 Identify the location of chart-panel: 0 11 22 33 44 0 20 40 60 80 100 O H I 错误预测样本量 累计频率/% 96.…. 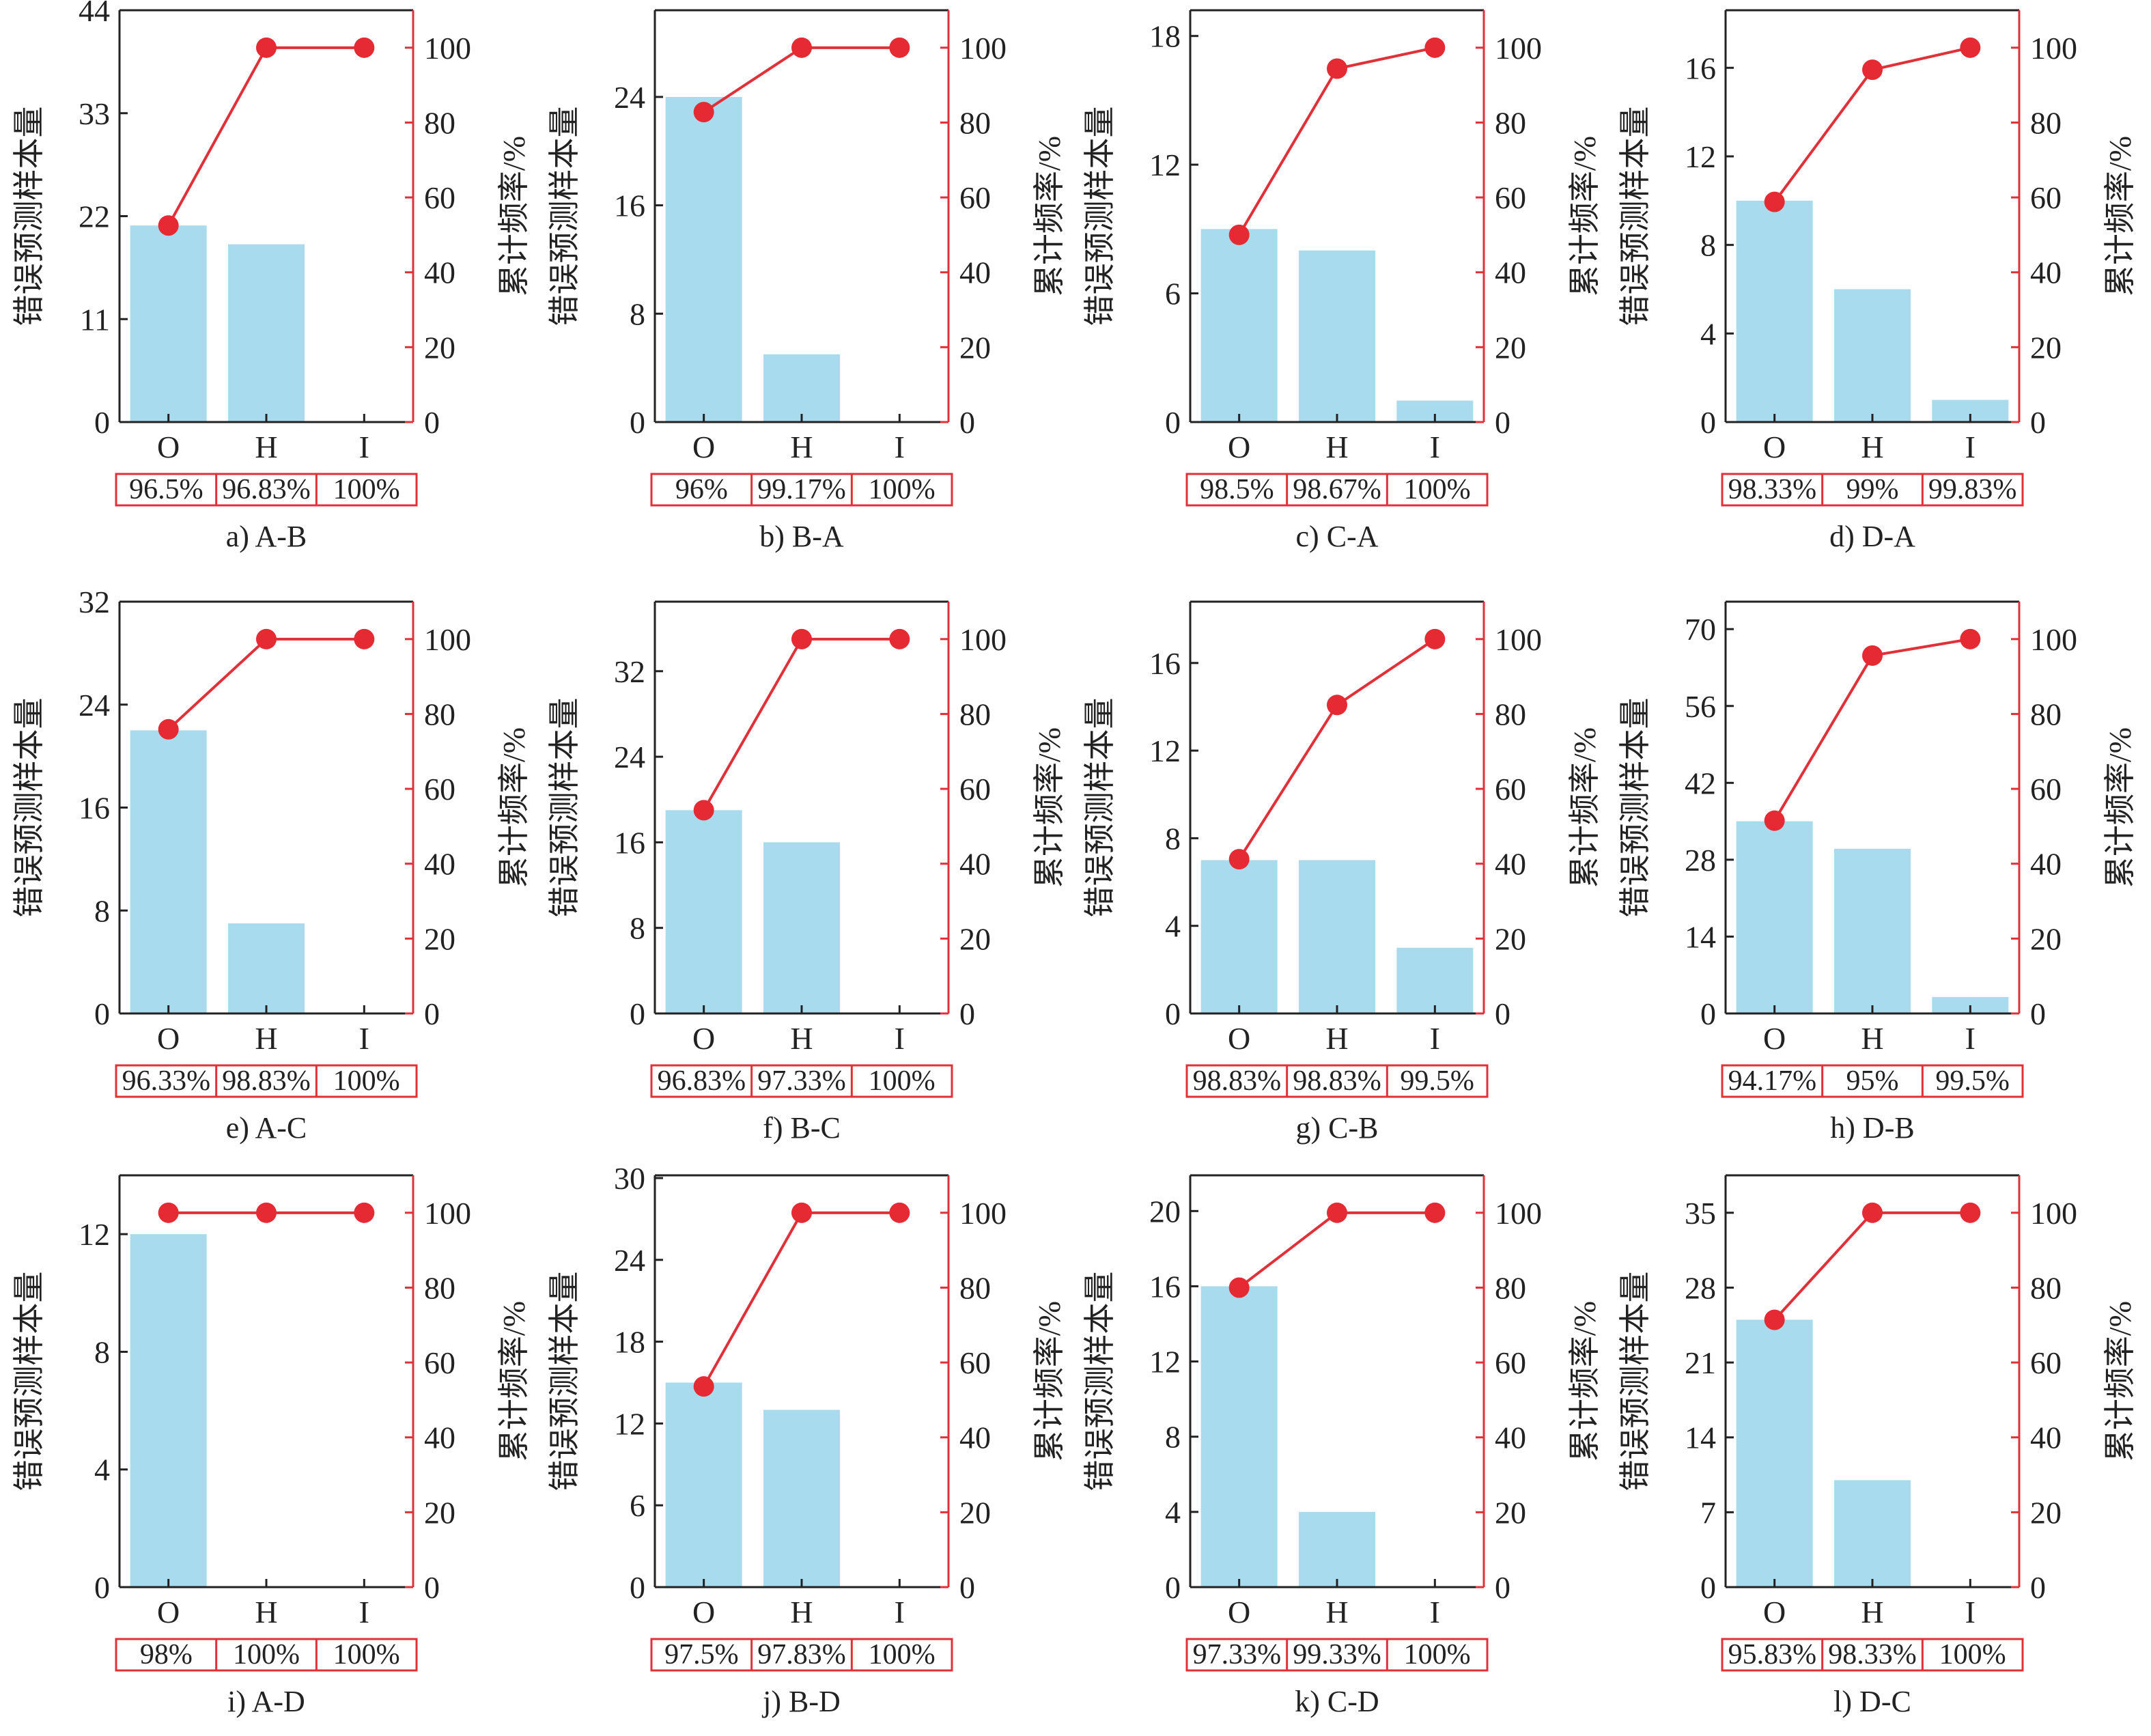
(267, 285).